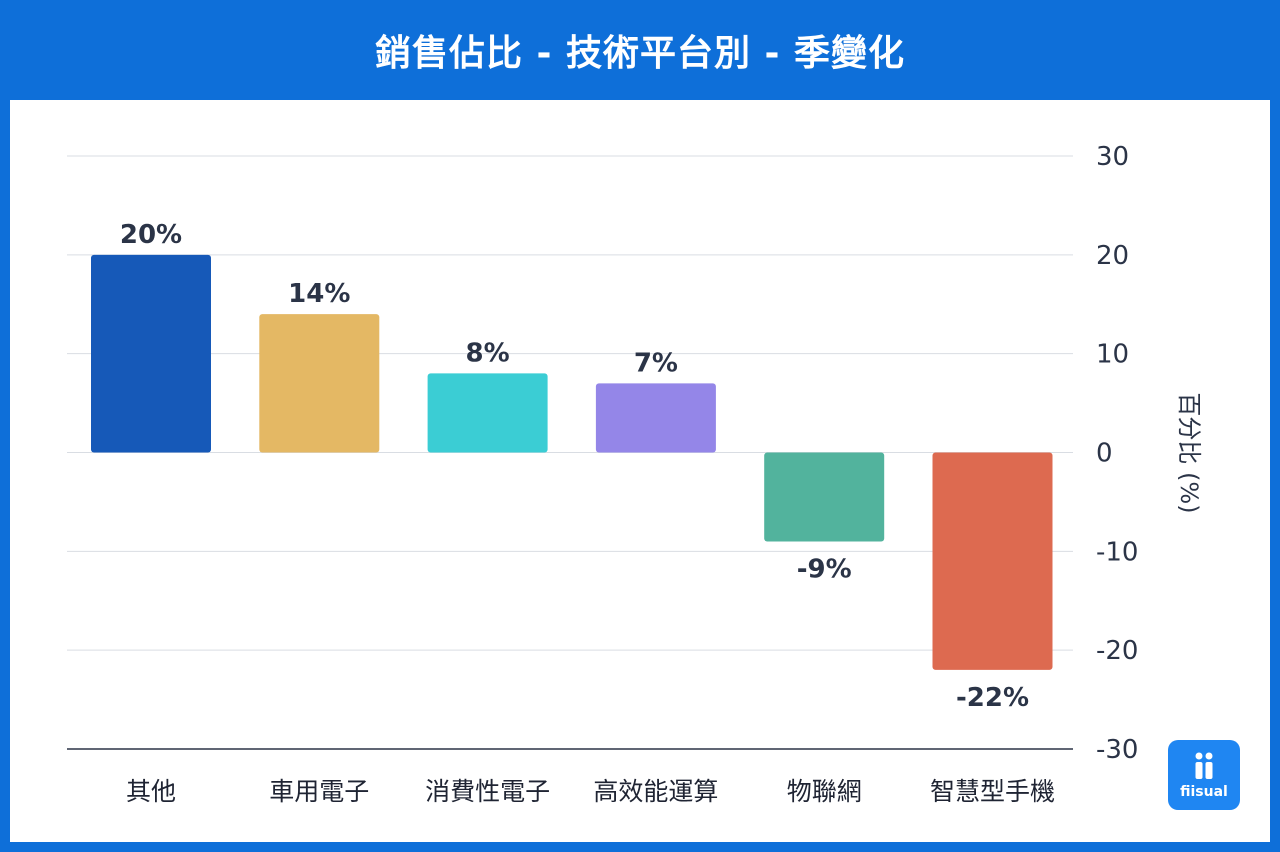  What do you see at coordinates (488, 353) in the screenshot?
I see `data-label: 8%` at bounding box center [488, 353].